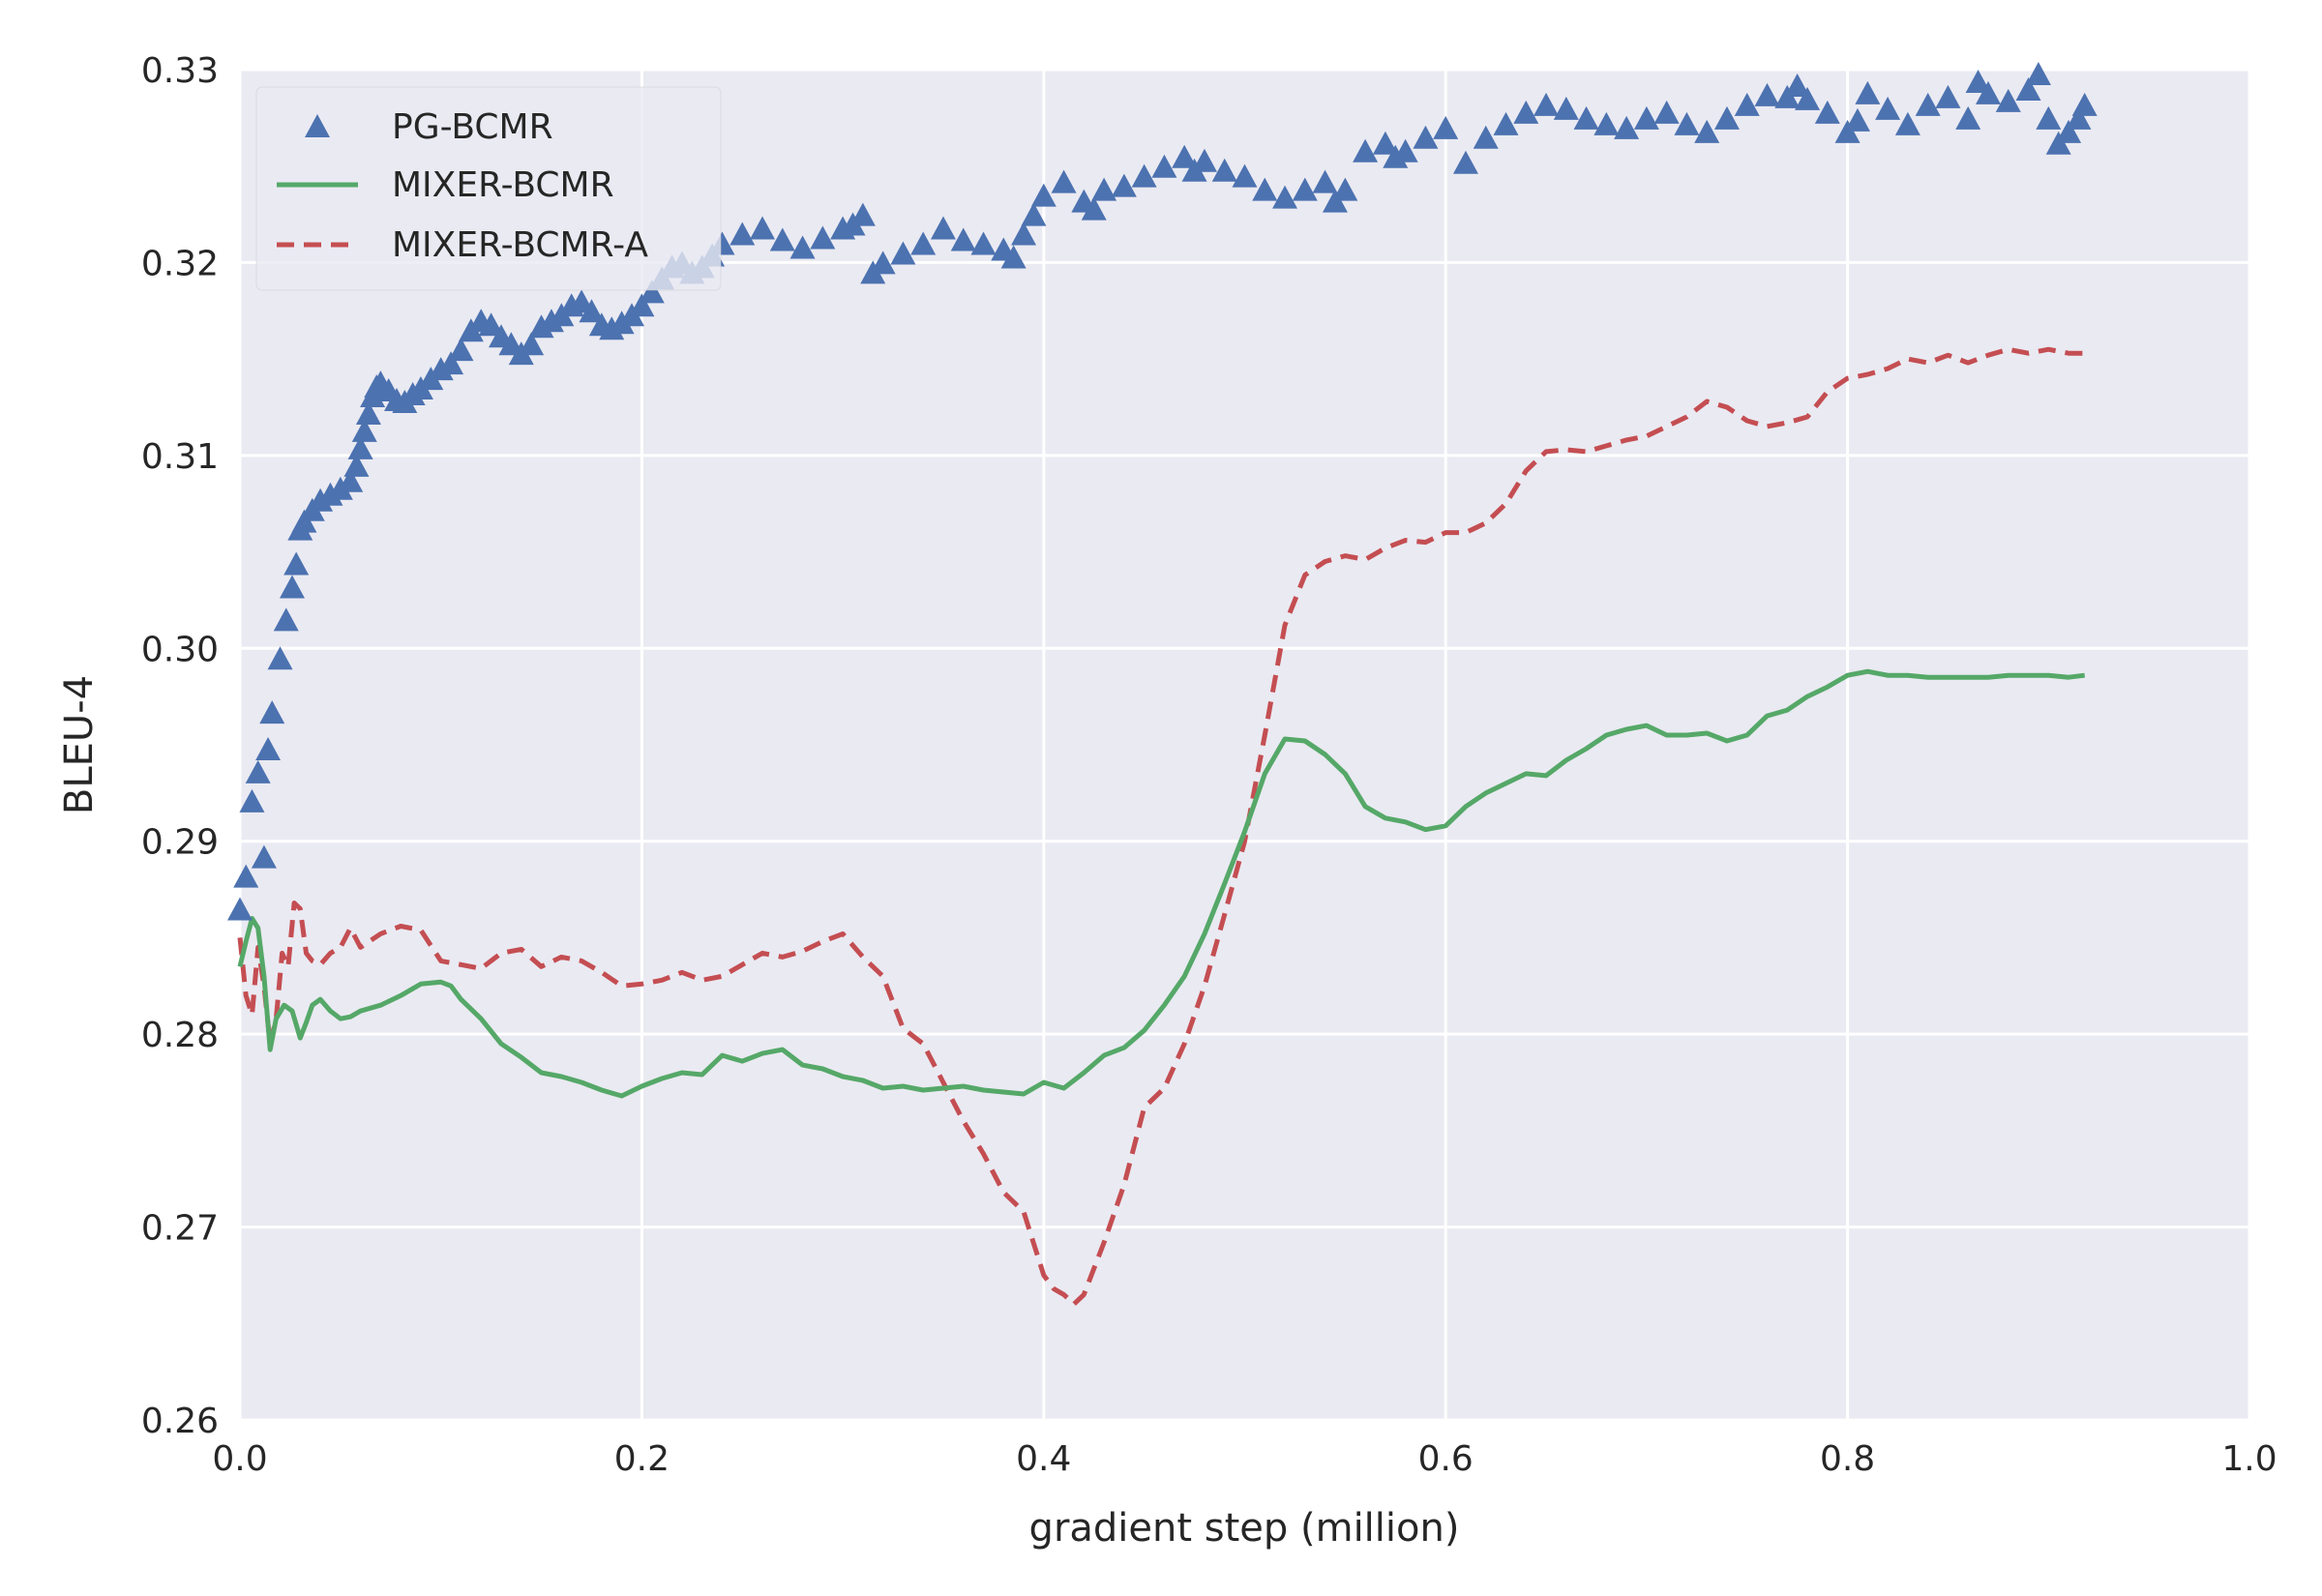 This screenshot has height=1596, width=2322. I want to click on x-tick-label: 1.0, so click(2249, 1459).